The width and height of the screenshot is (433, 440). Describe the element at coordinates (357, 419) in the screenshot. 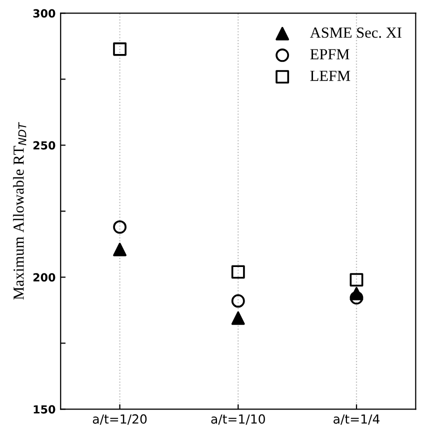

I see `x-tick-label: a/t=1/4` at that location.